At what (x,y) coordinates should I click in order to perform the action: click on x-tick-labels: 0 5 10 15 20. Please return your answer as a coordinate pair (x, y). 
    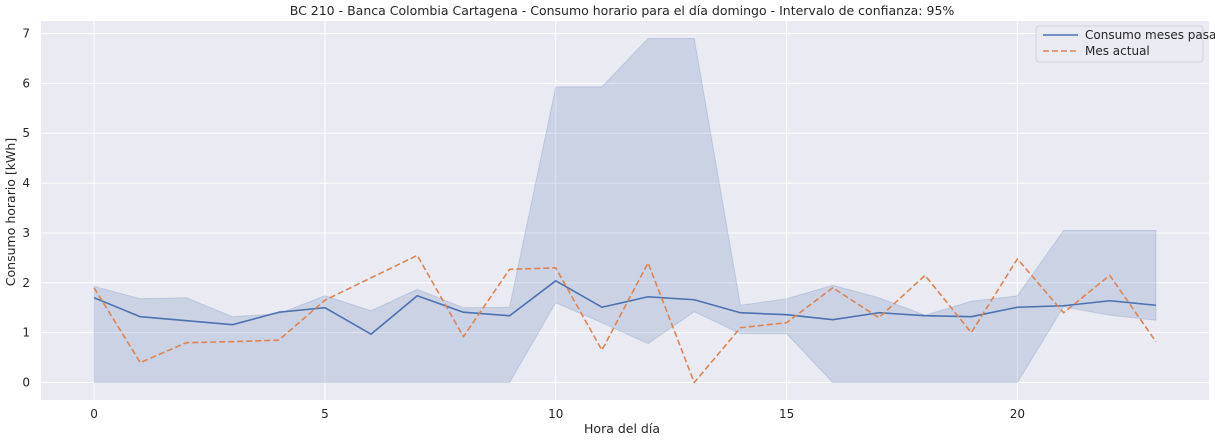
    Looking at the image, I should click on (557, 414).